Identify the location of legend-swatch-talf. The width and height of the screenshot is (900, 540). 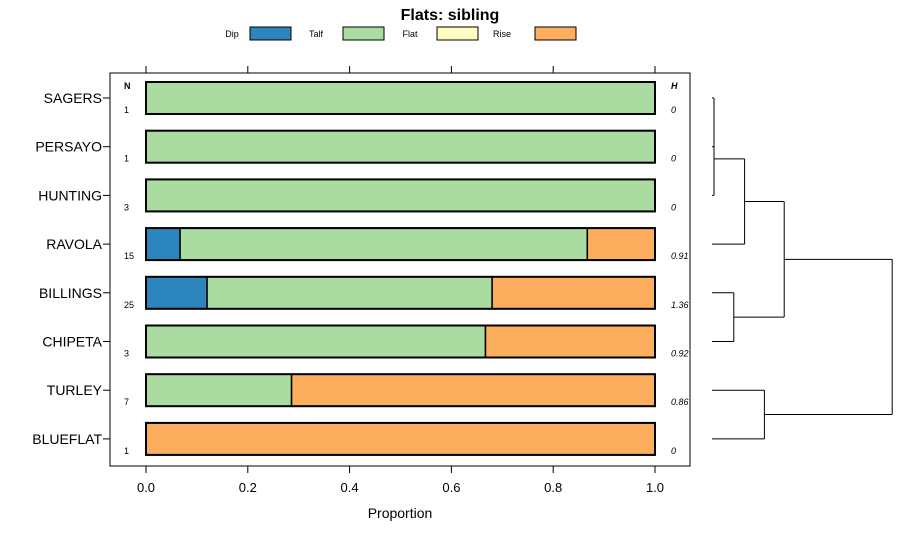
(363, 33).